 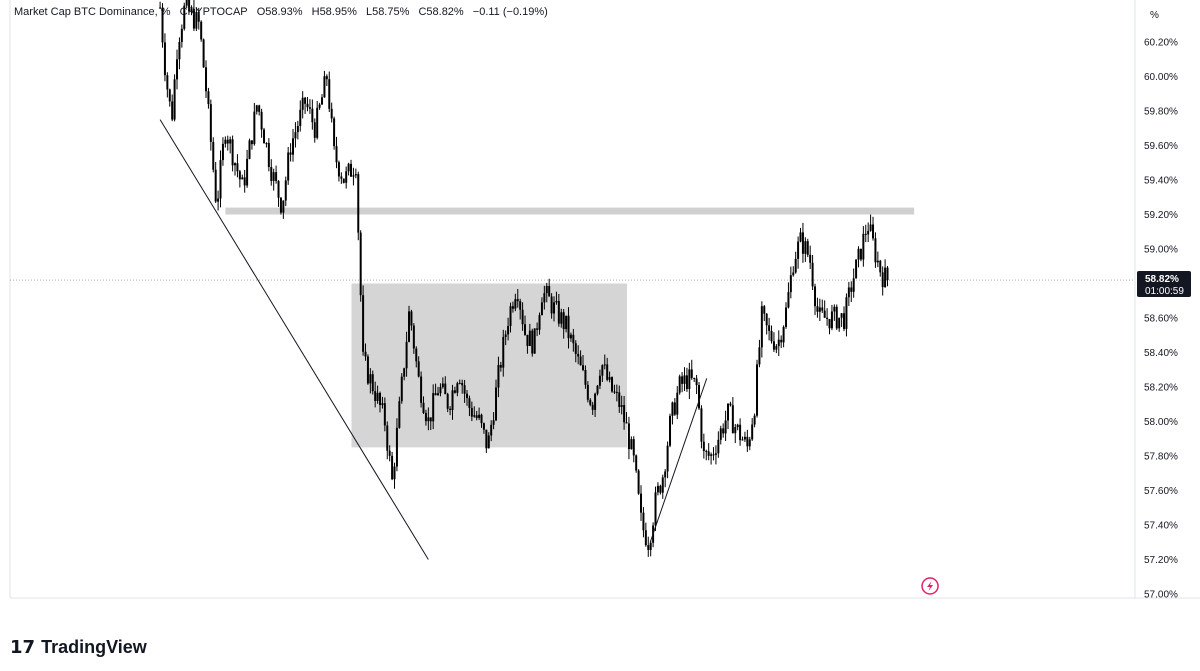 What do you see at coordinates (1161, 491) in the screenshot?
I see `price-tick-label: 57.60%` at bounding box center [1161, 491].